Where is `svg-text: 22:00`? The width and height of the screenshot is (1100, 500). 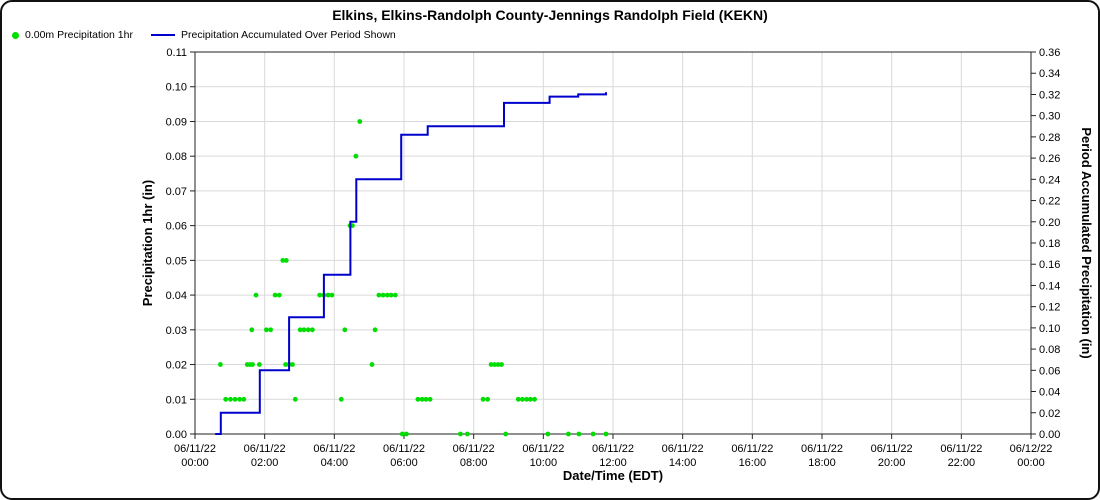
svg-text: 22:00 is located at coordinates (962, 463).